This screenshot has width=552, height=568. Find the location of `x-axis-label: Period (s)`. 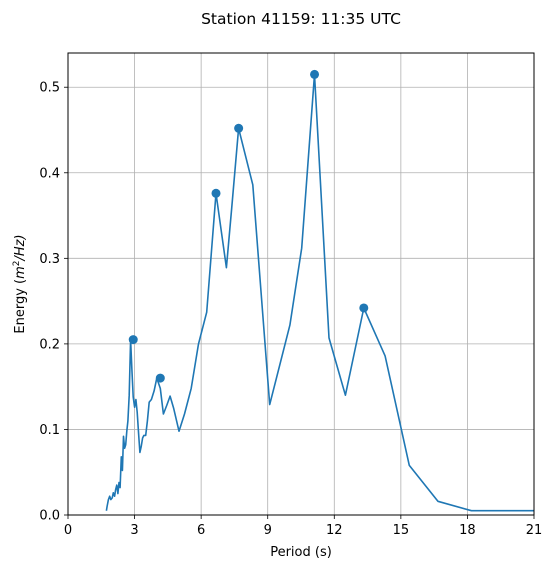

x-axis-label: Period (s) is located at coordinates (301, 552).